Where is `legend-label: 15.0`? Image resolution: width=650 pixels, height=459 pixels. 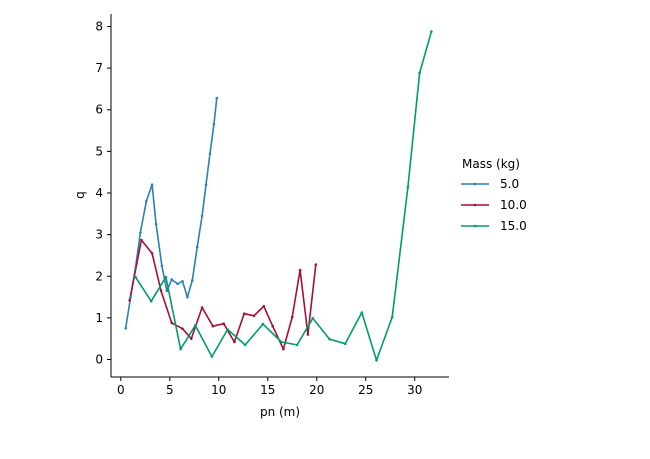 legend-label: 15.0 is located at coordinates (513, 226).